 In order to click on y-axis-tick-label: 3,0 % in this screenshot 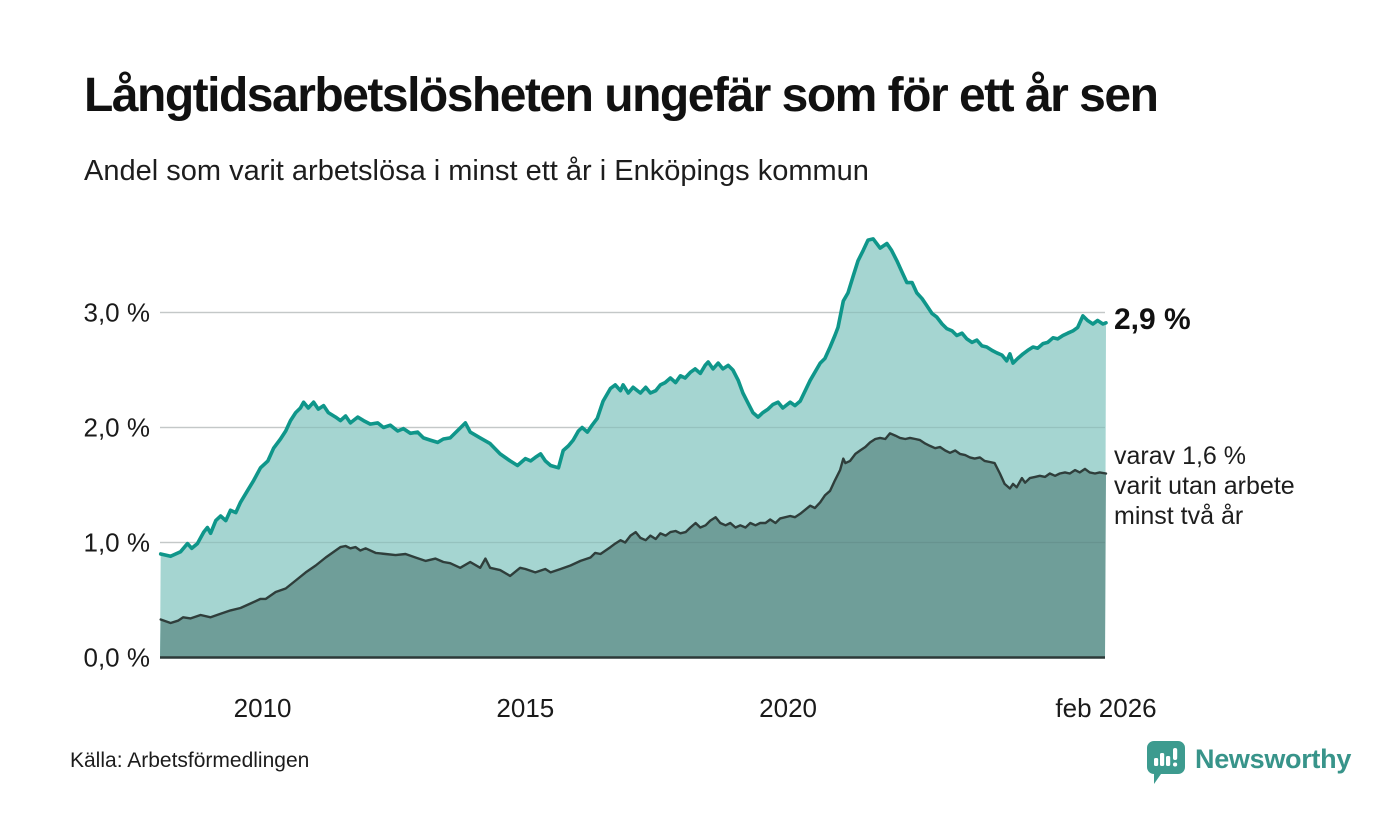, I will do `click(117, 313)`.